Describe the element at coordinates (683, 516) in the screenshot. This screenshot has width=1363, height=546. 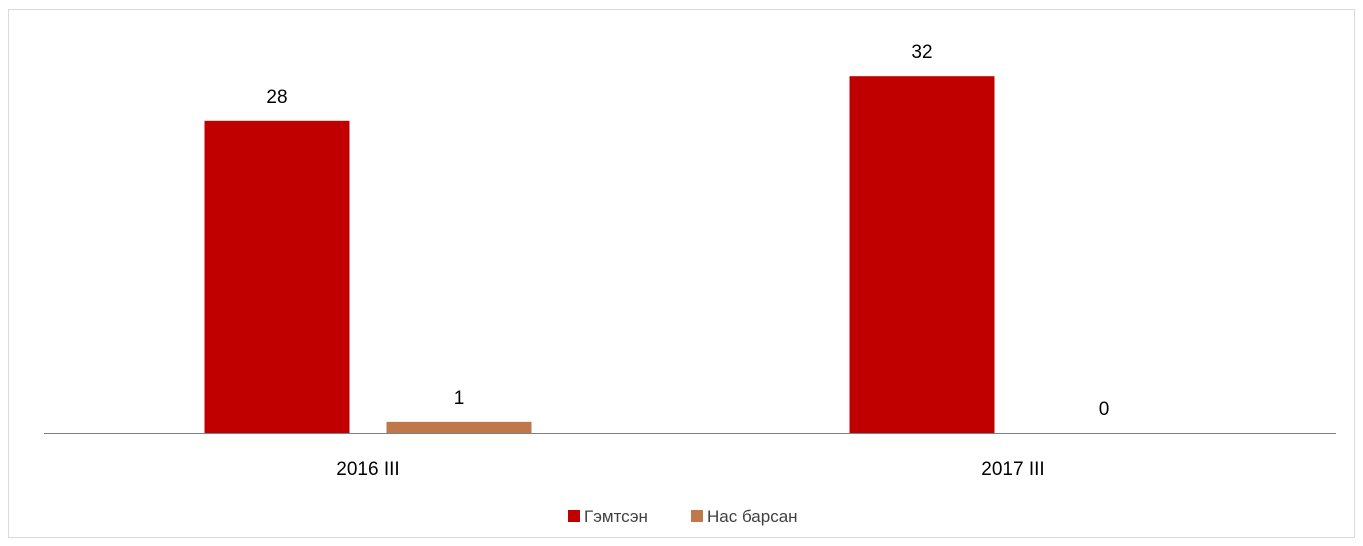
I see `legend: Гэмтсэн Нас барсан` at that location.